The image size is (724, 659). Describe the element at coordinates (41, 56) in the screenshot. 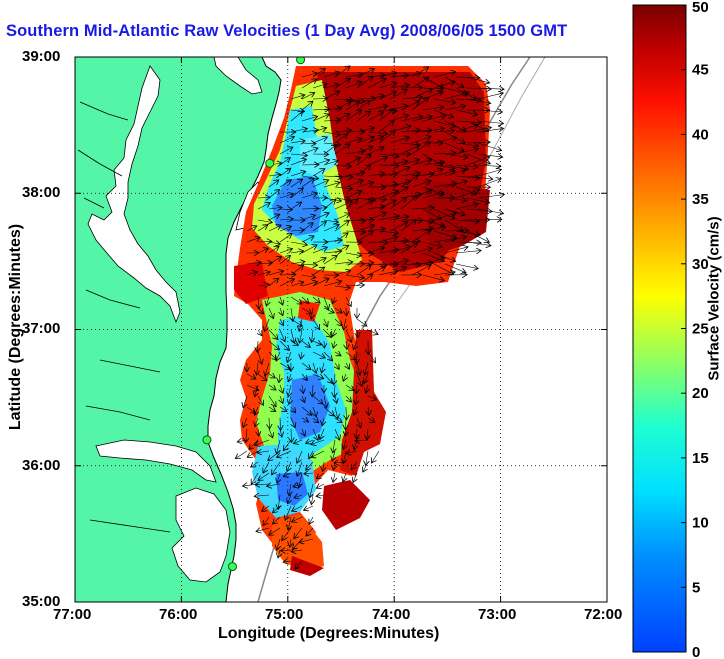

I see `y-tick-label: 39:00` at that location.